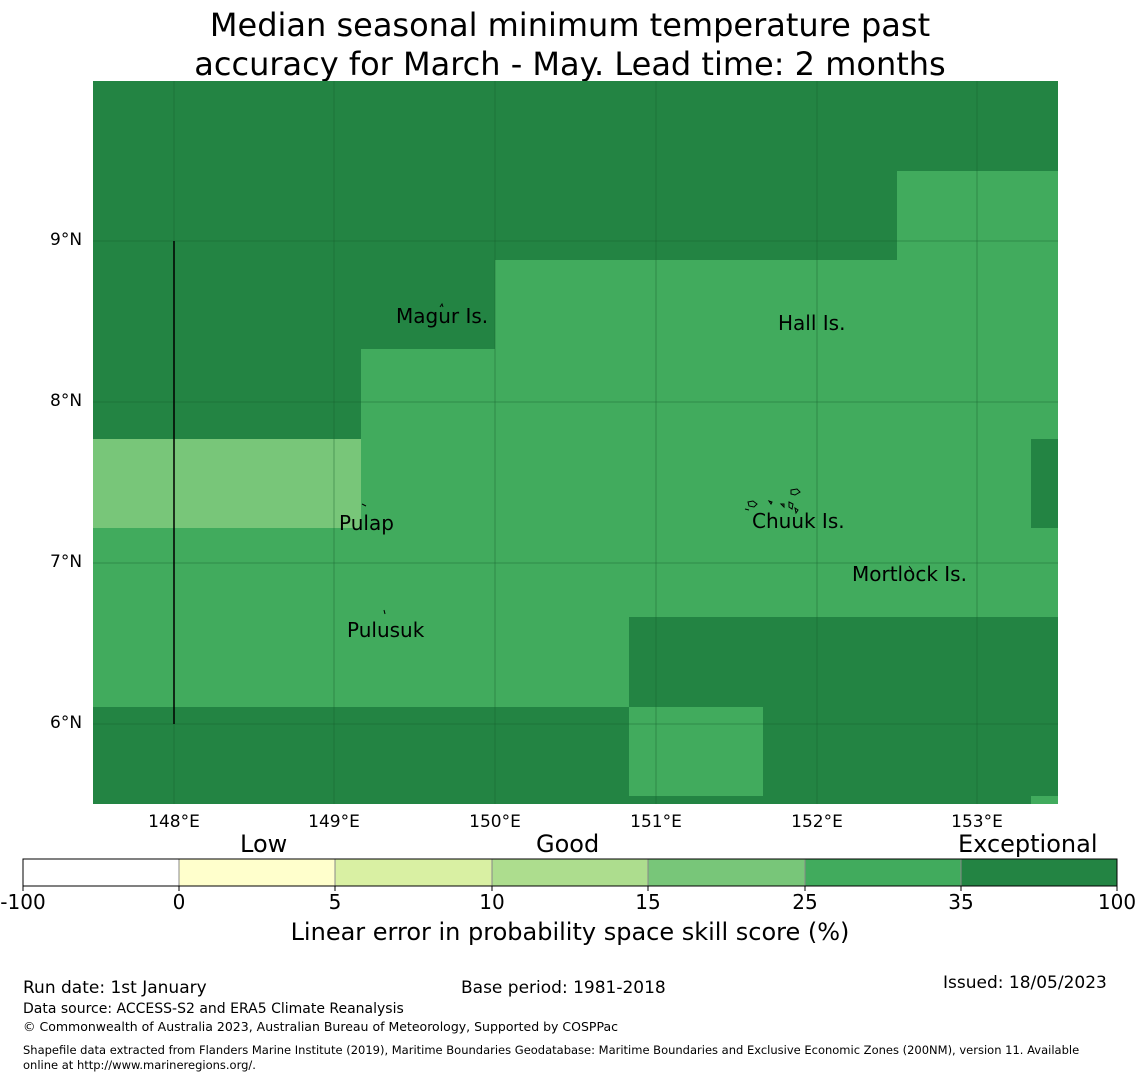 The image size is (1140, 1080). I want to click on category-label-good: Good, so click(568, 844).